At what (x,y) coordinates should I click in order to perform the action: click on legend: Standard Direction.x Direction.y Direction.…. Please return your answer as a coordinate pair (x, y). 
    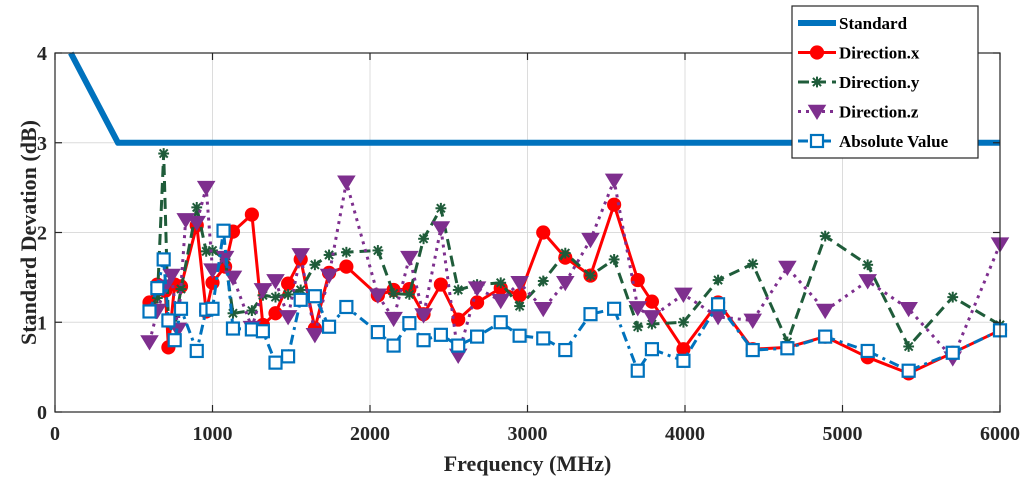
    Looking at the image, I should click on (885, 82).